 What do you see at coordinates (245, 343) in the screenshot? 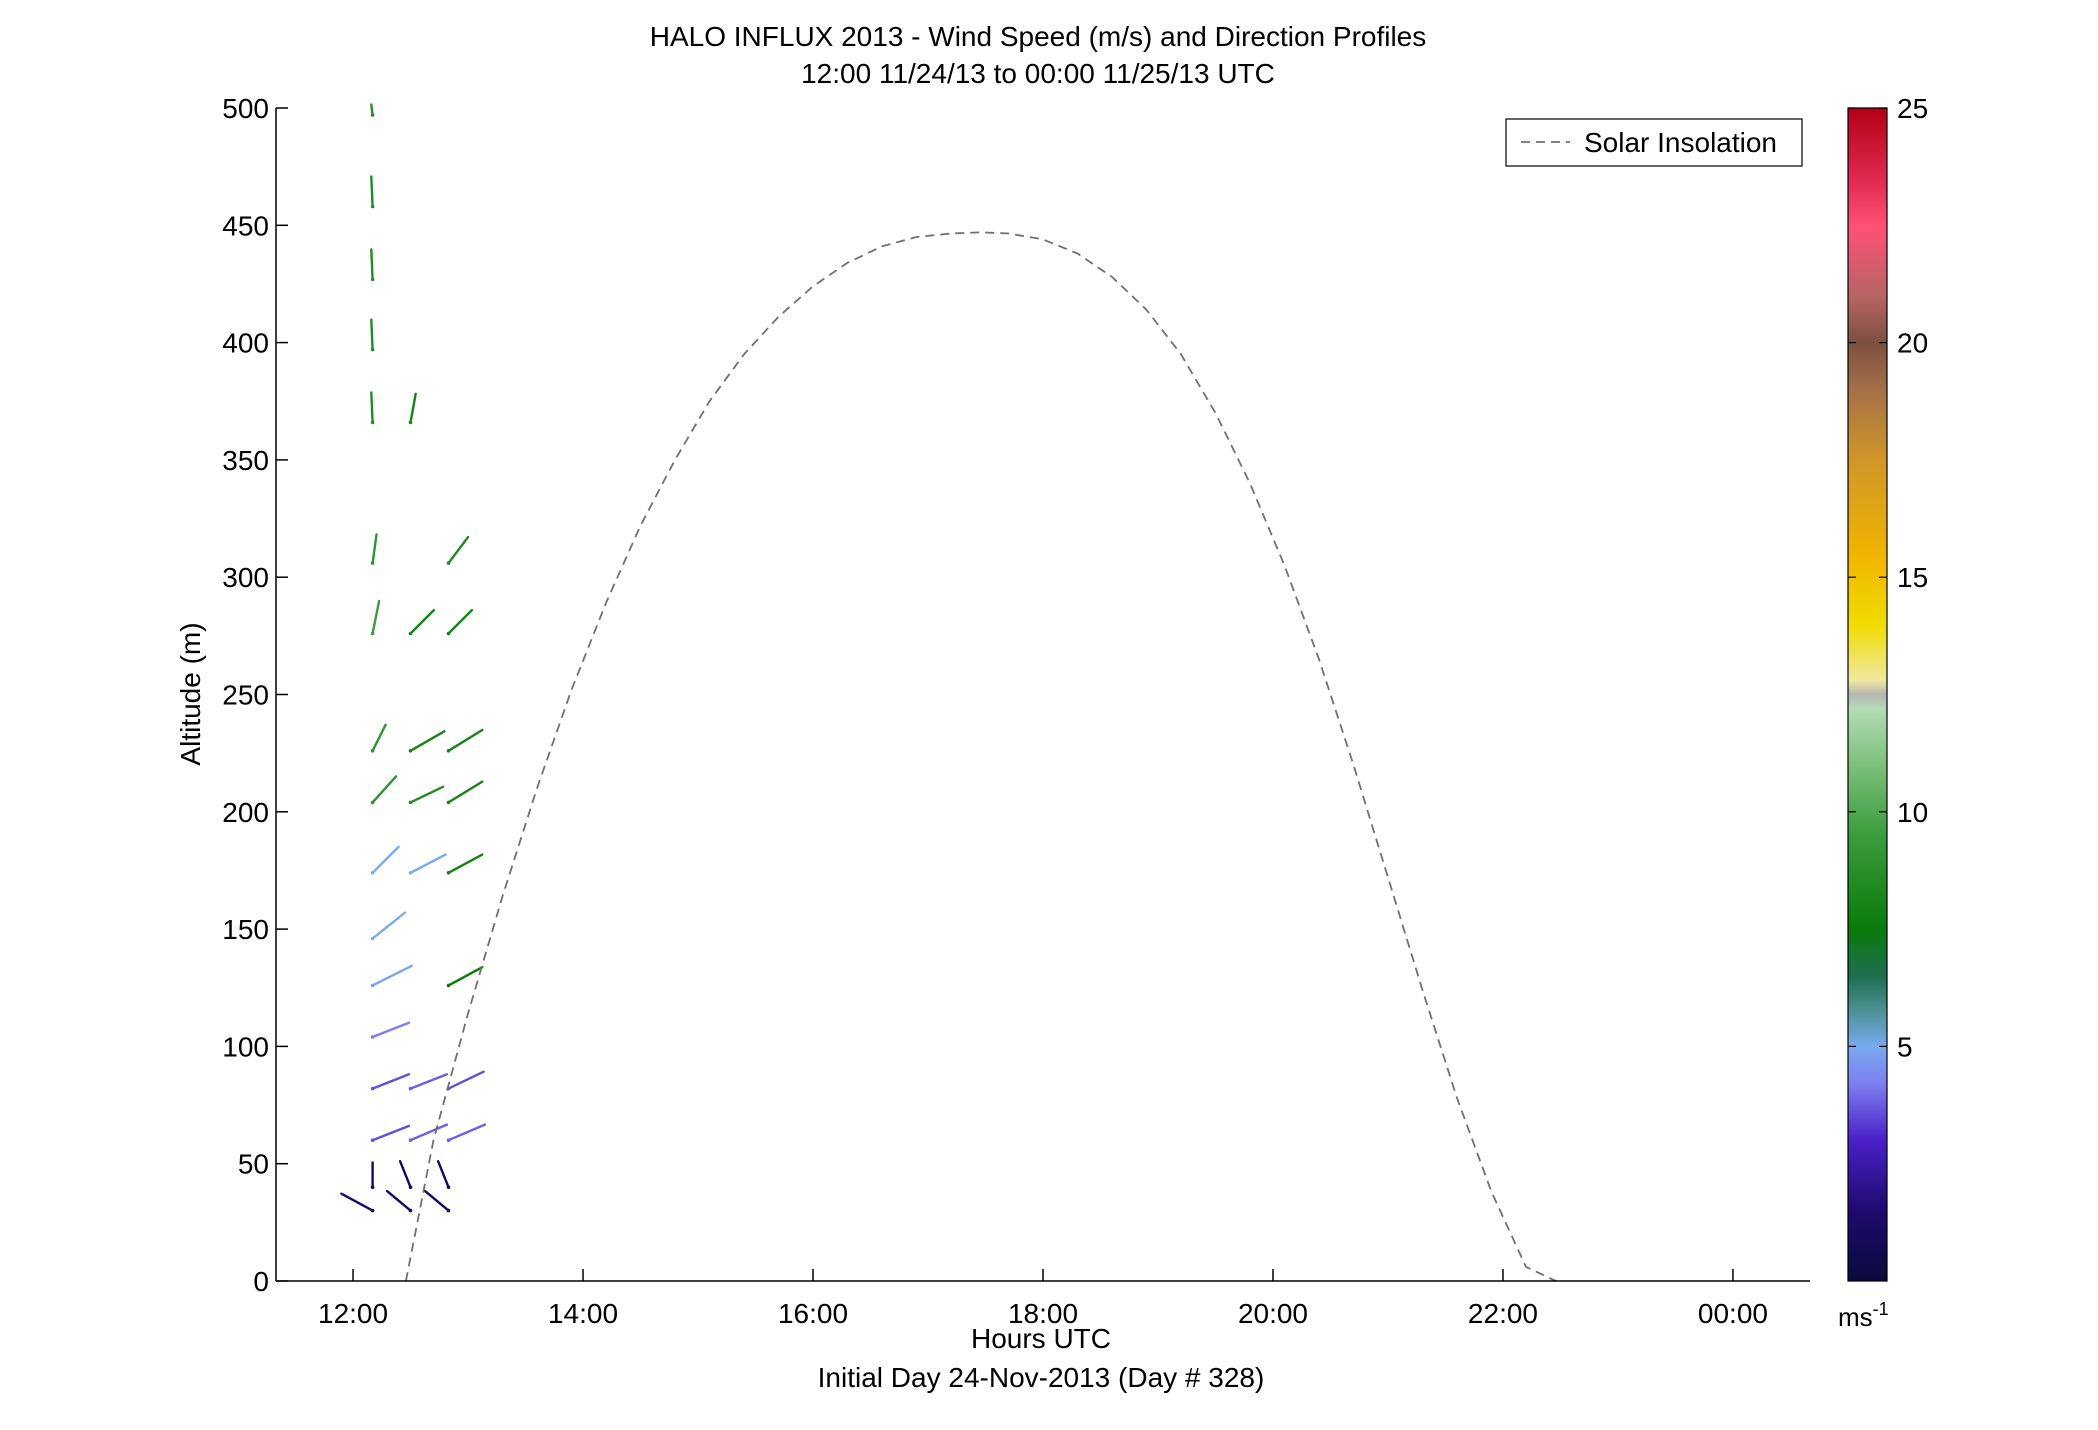
I see `y-tick-label: 400` at bounding box center [245, 343].